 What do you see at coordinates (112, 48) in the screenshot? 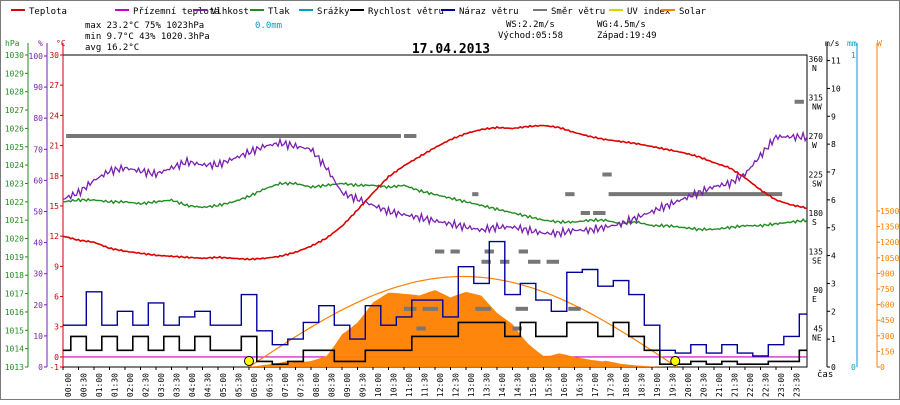
I see `stat-avg: avg 16.2°C` at bounding box center [112, 48].